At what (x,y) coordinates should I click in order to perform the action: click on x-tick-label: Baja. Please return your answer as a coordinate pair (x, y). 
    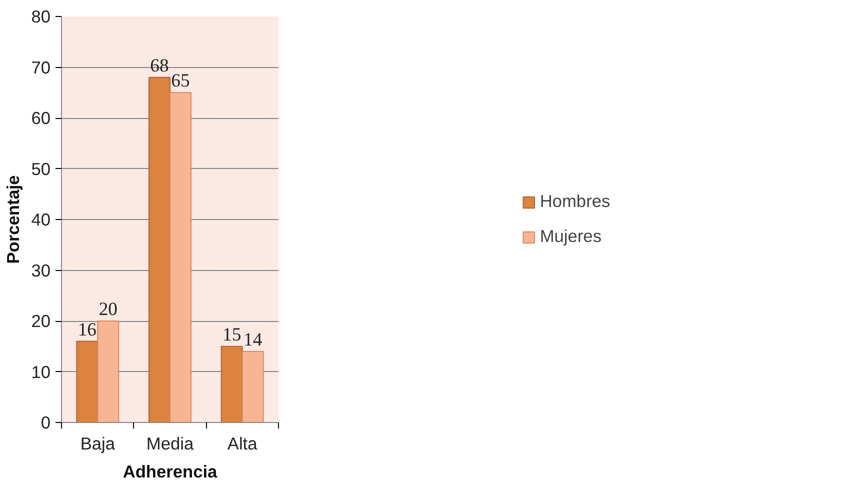
    Looking at the image, I should click on (98, 444).